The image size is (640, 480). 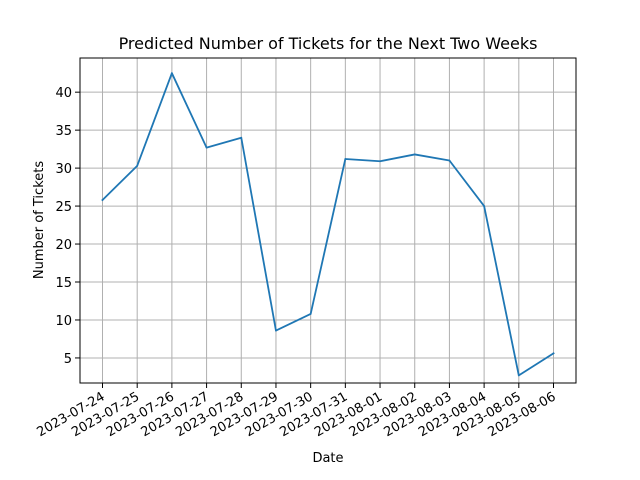 I want to click on y-tick-label: 10, so click(x=63, y=321).